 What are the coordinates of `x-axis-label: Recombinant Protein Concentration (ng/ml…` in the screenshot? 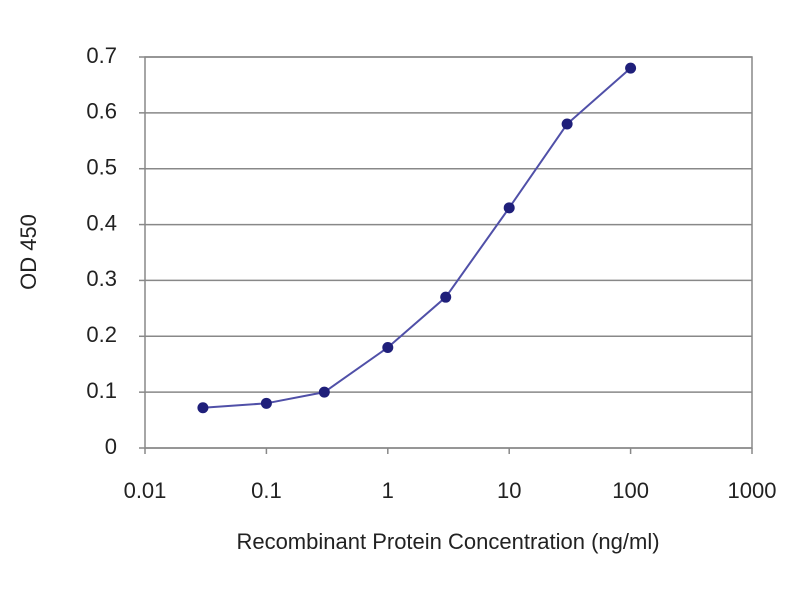 It's located at (447, 541).